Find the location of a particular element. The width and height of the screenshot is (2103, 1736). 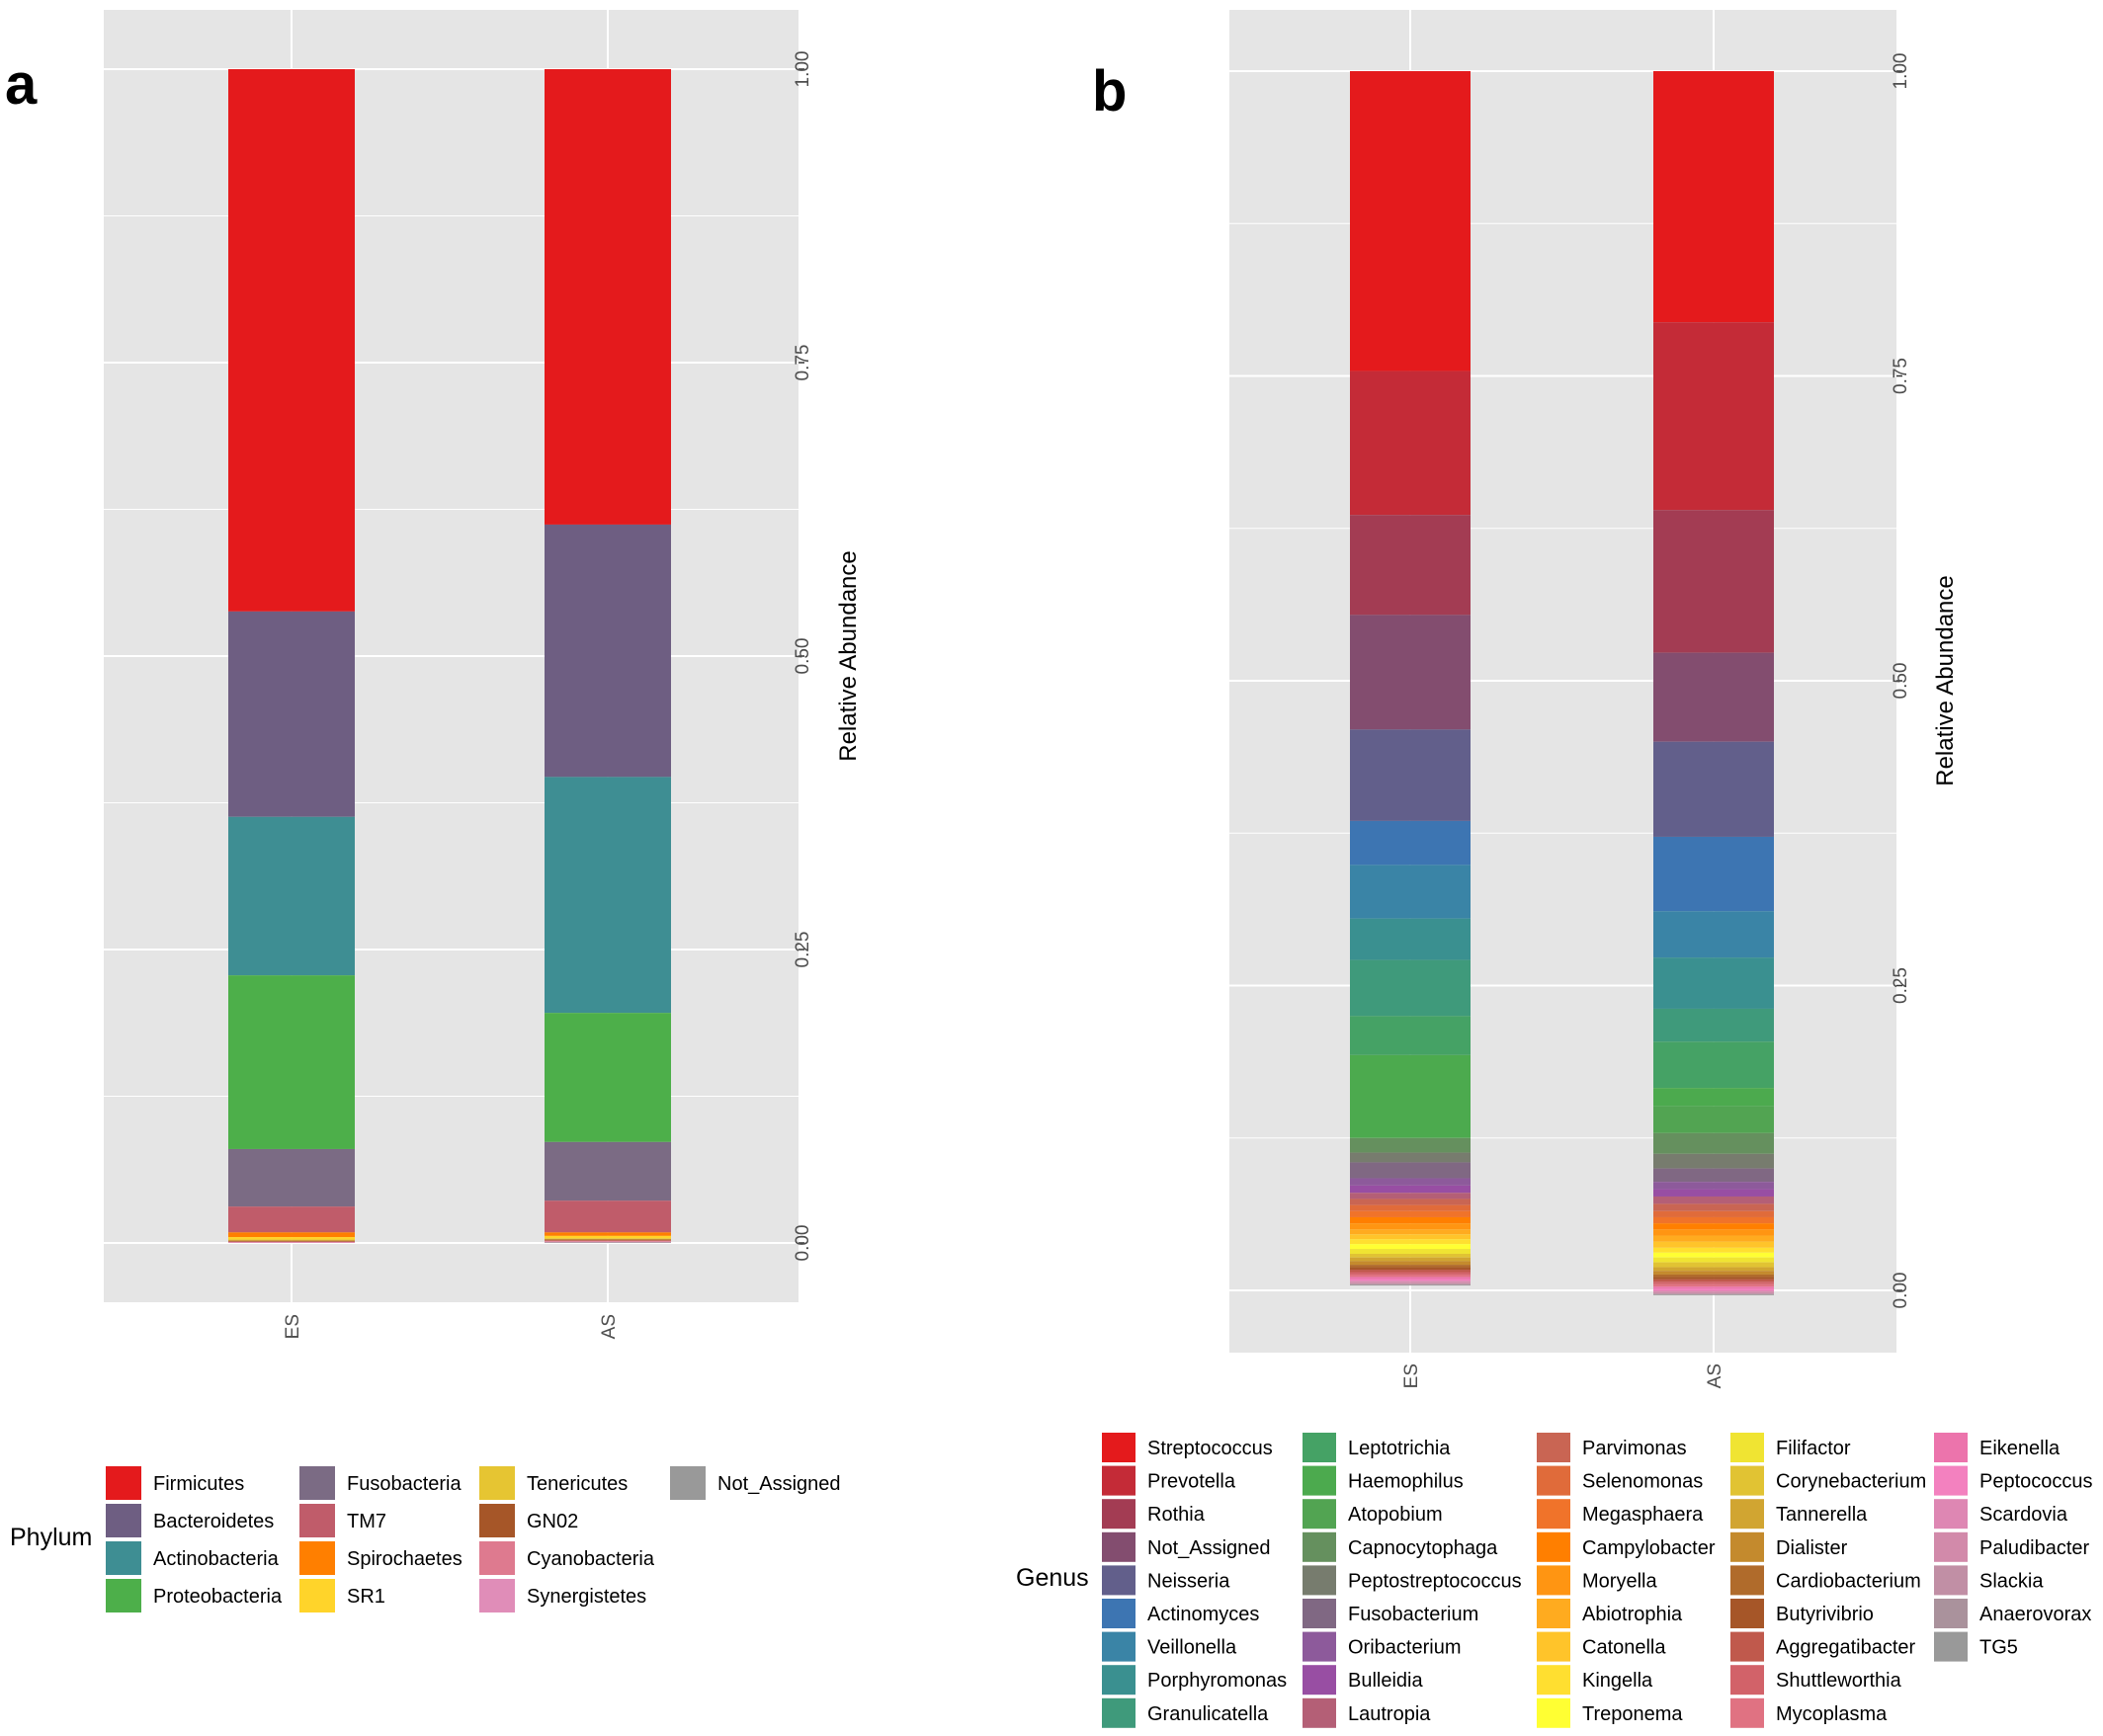

bar-segment-proteobacteria is located at coordinates (291, 1062).